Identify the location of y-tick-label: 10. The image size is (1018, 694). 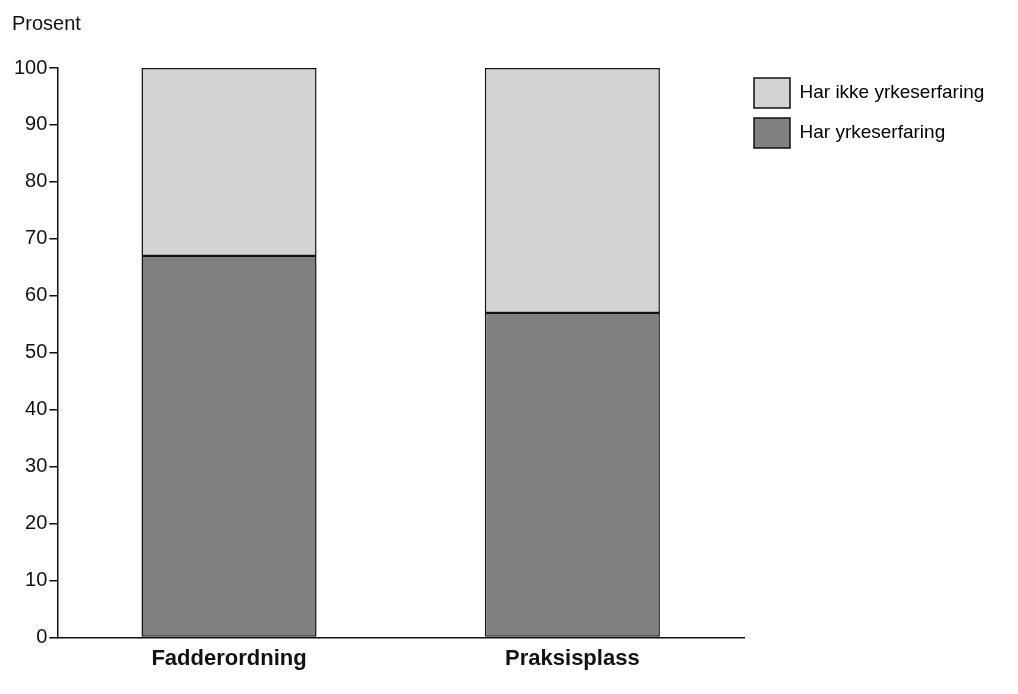
(36, 579).